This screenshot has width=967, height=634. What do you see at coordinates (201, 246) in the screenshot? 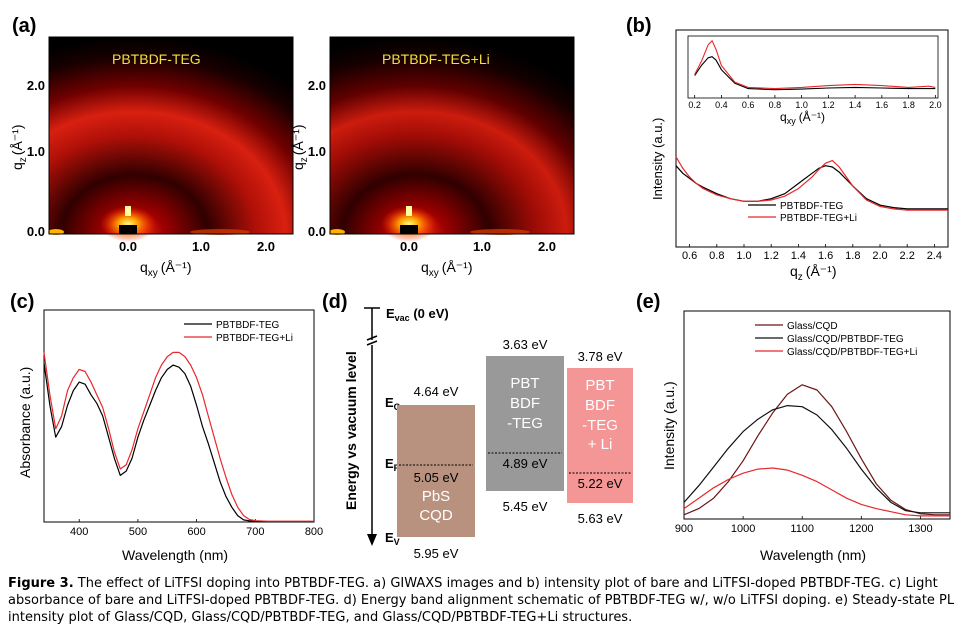
I see `a-left-xtick-1: 1.0` at bounding box center [201, 246].